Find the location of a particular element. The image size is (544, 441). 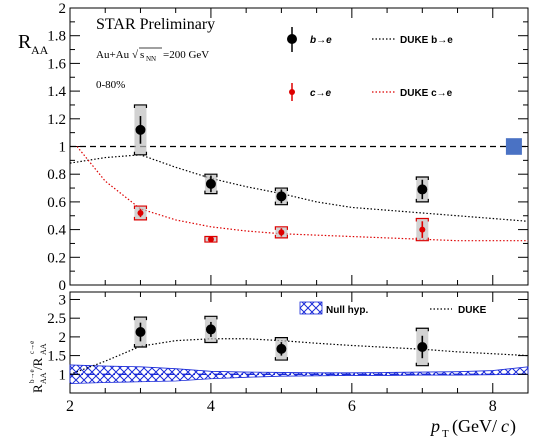

x-tick-label: 8 is located at coordinates (493, 406).